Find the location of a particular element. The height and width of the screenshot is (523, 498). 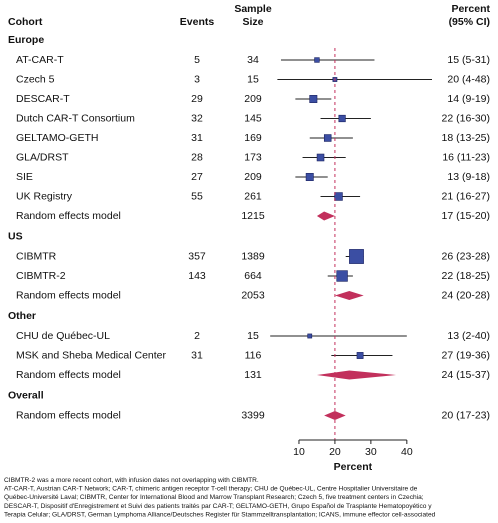

study-label: CIBMTR is located at coordinates (36, 256).